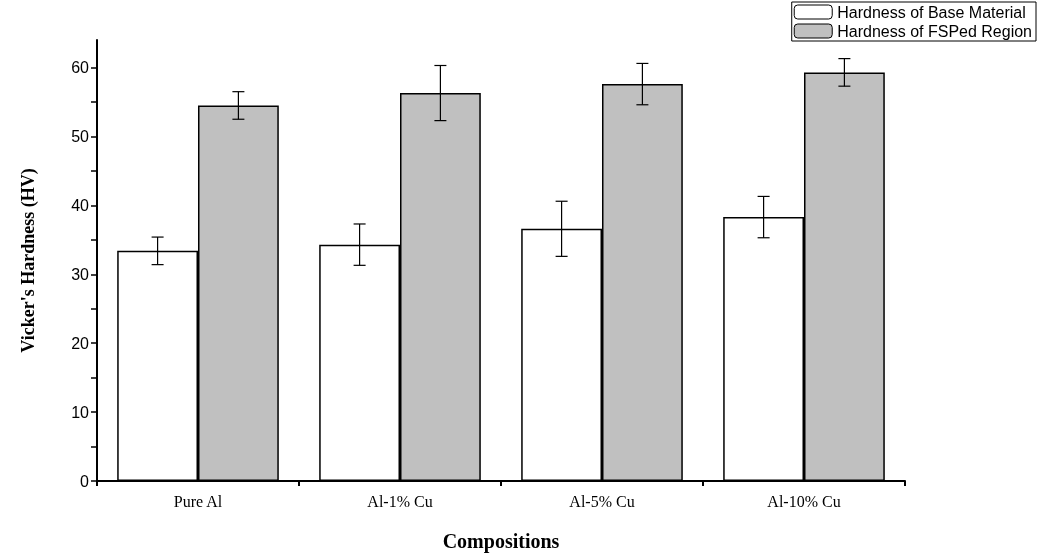 This screenshot has height=556, width=1041. What do you see at coordinates (80, 343) in the screenshot?
I see `y-tick-label: 20` at bounding box center [80, 343].